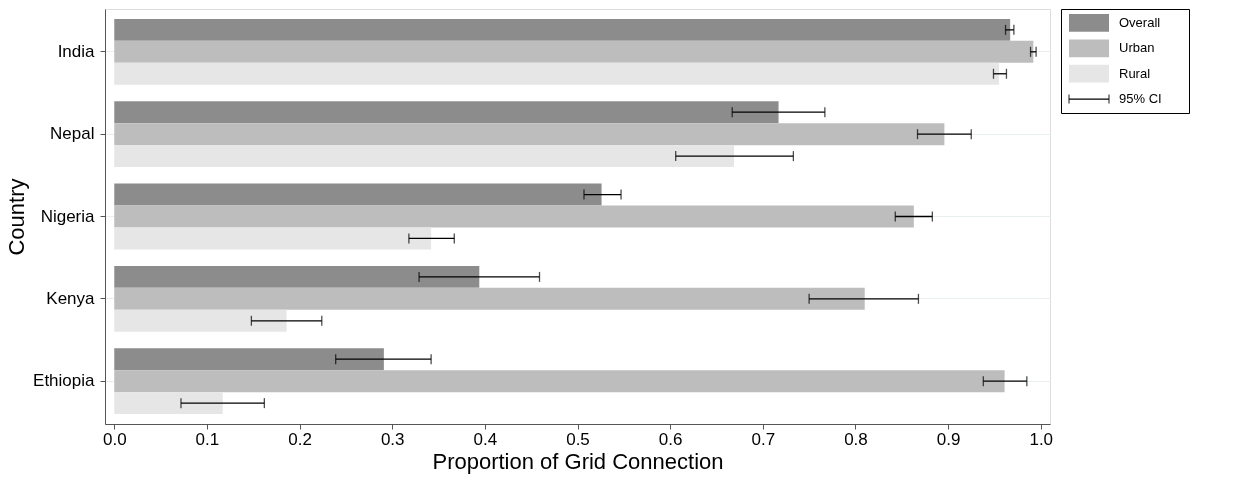  What do you see at coordinates (392, 439) in the screenshot?
I see `x-tick-label: 0.3` at bounding box center [392, 439].